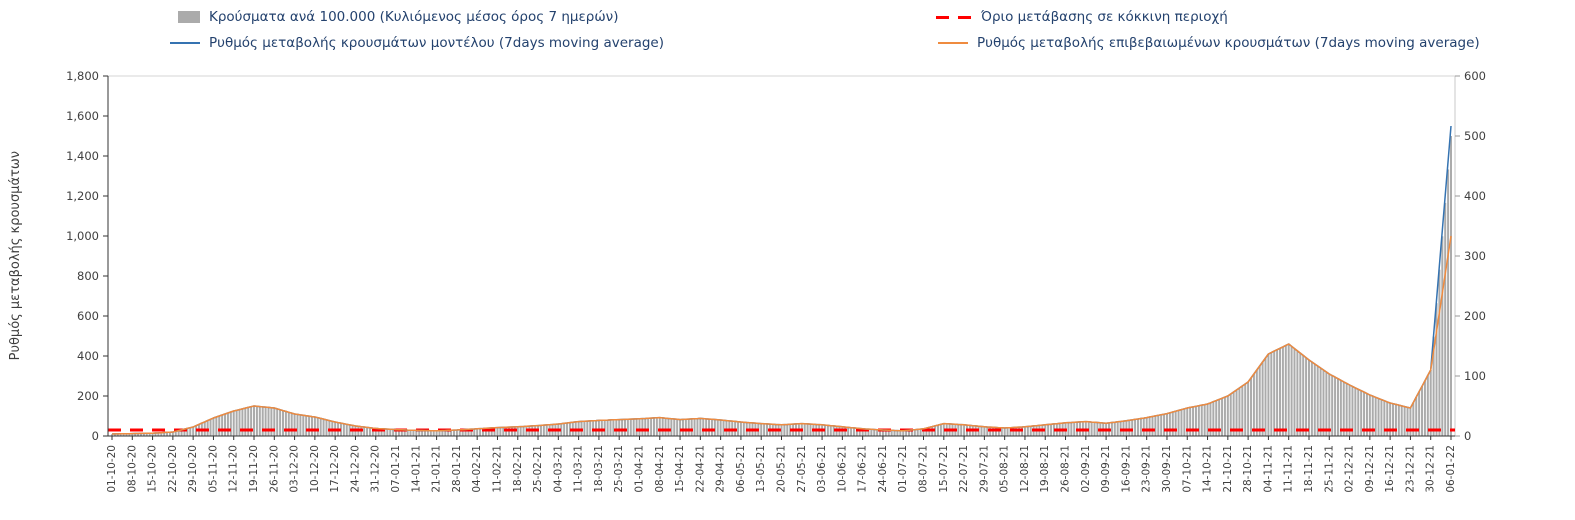 This screenshot has width=1575, height=520. What do you see at coordinates (1390, 469) in the screenshot?
I see `svg-text: 16-12-21` at bounding box center [1390, 469].